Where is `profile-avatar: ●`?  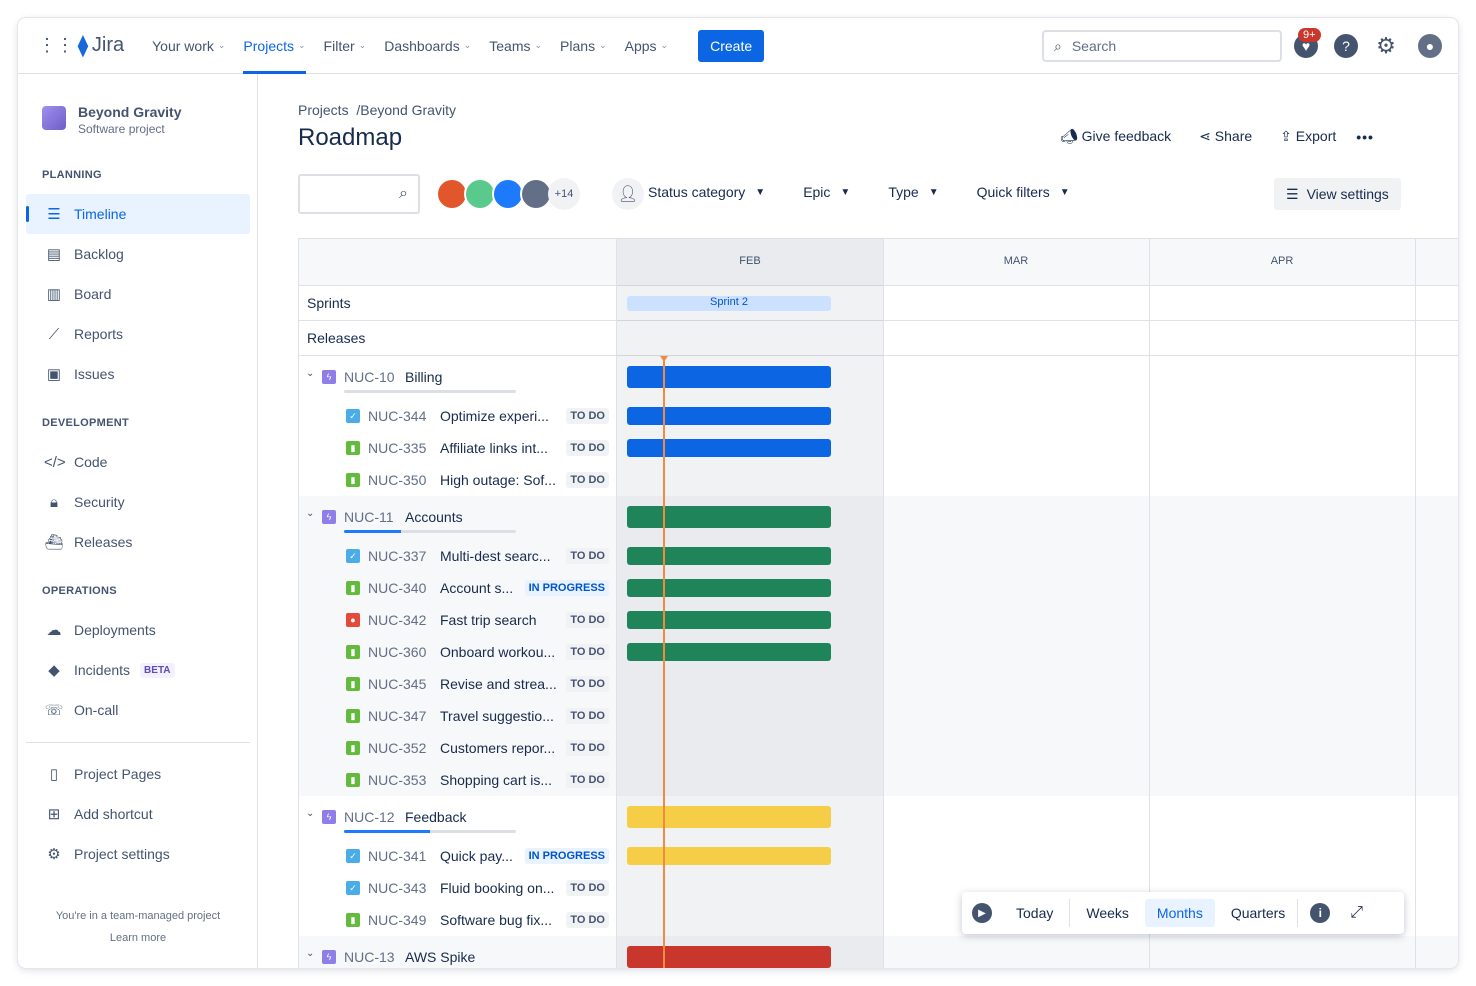
profile-avatar: ● is located at coordinates (1430, 46).